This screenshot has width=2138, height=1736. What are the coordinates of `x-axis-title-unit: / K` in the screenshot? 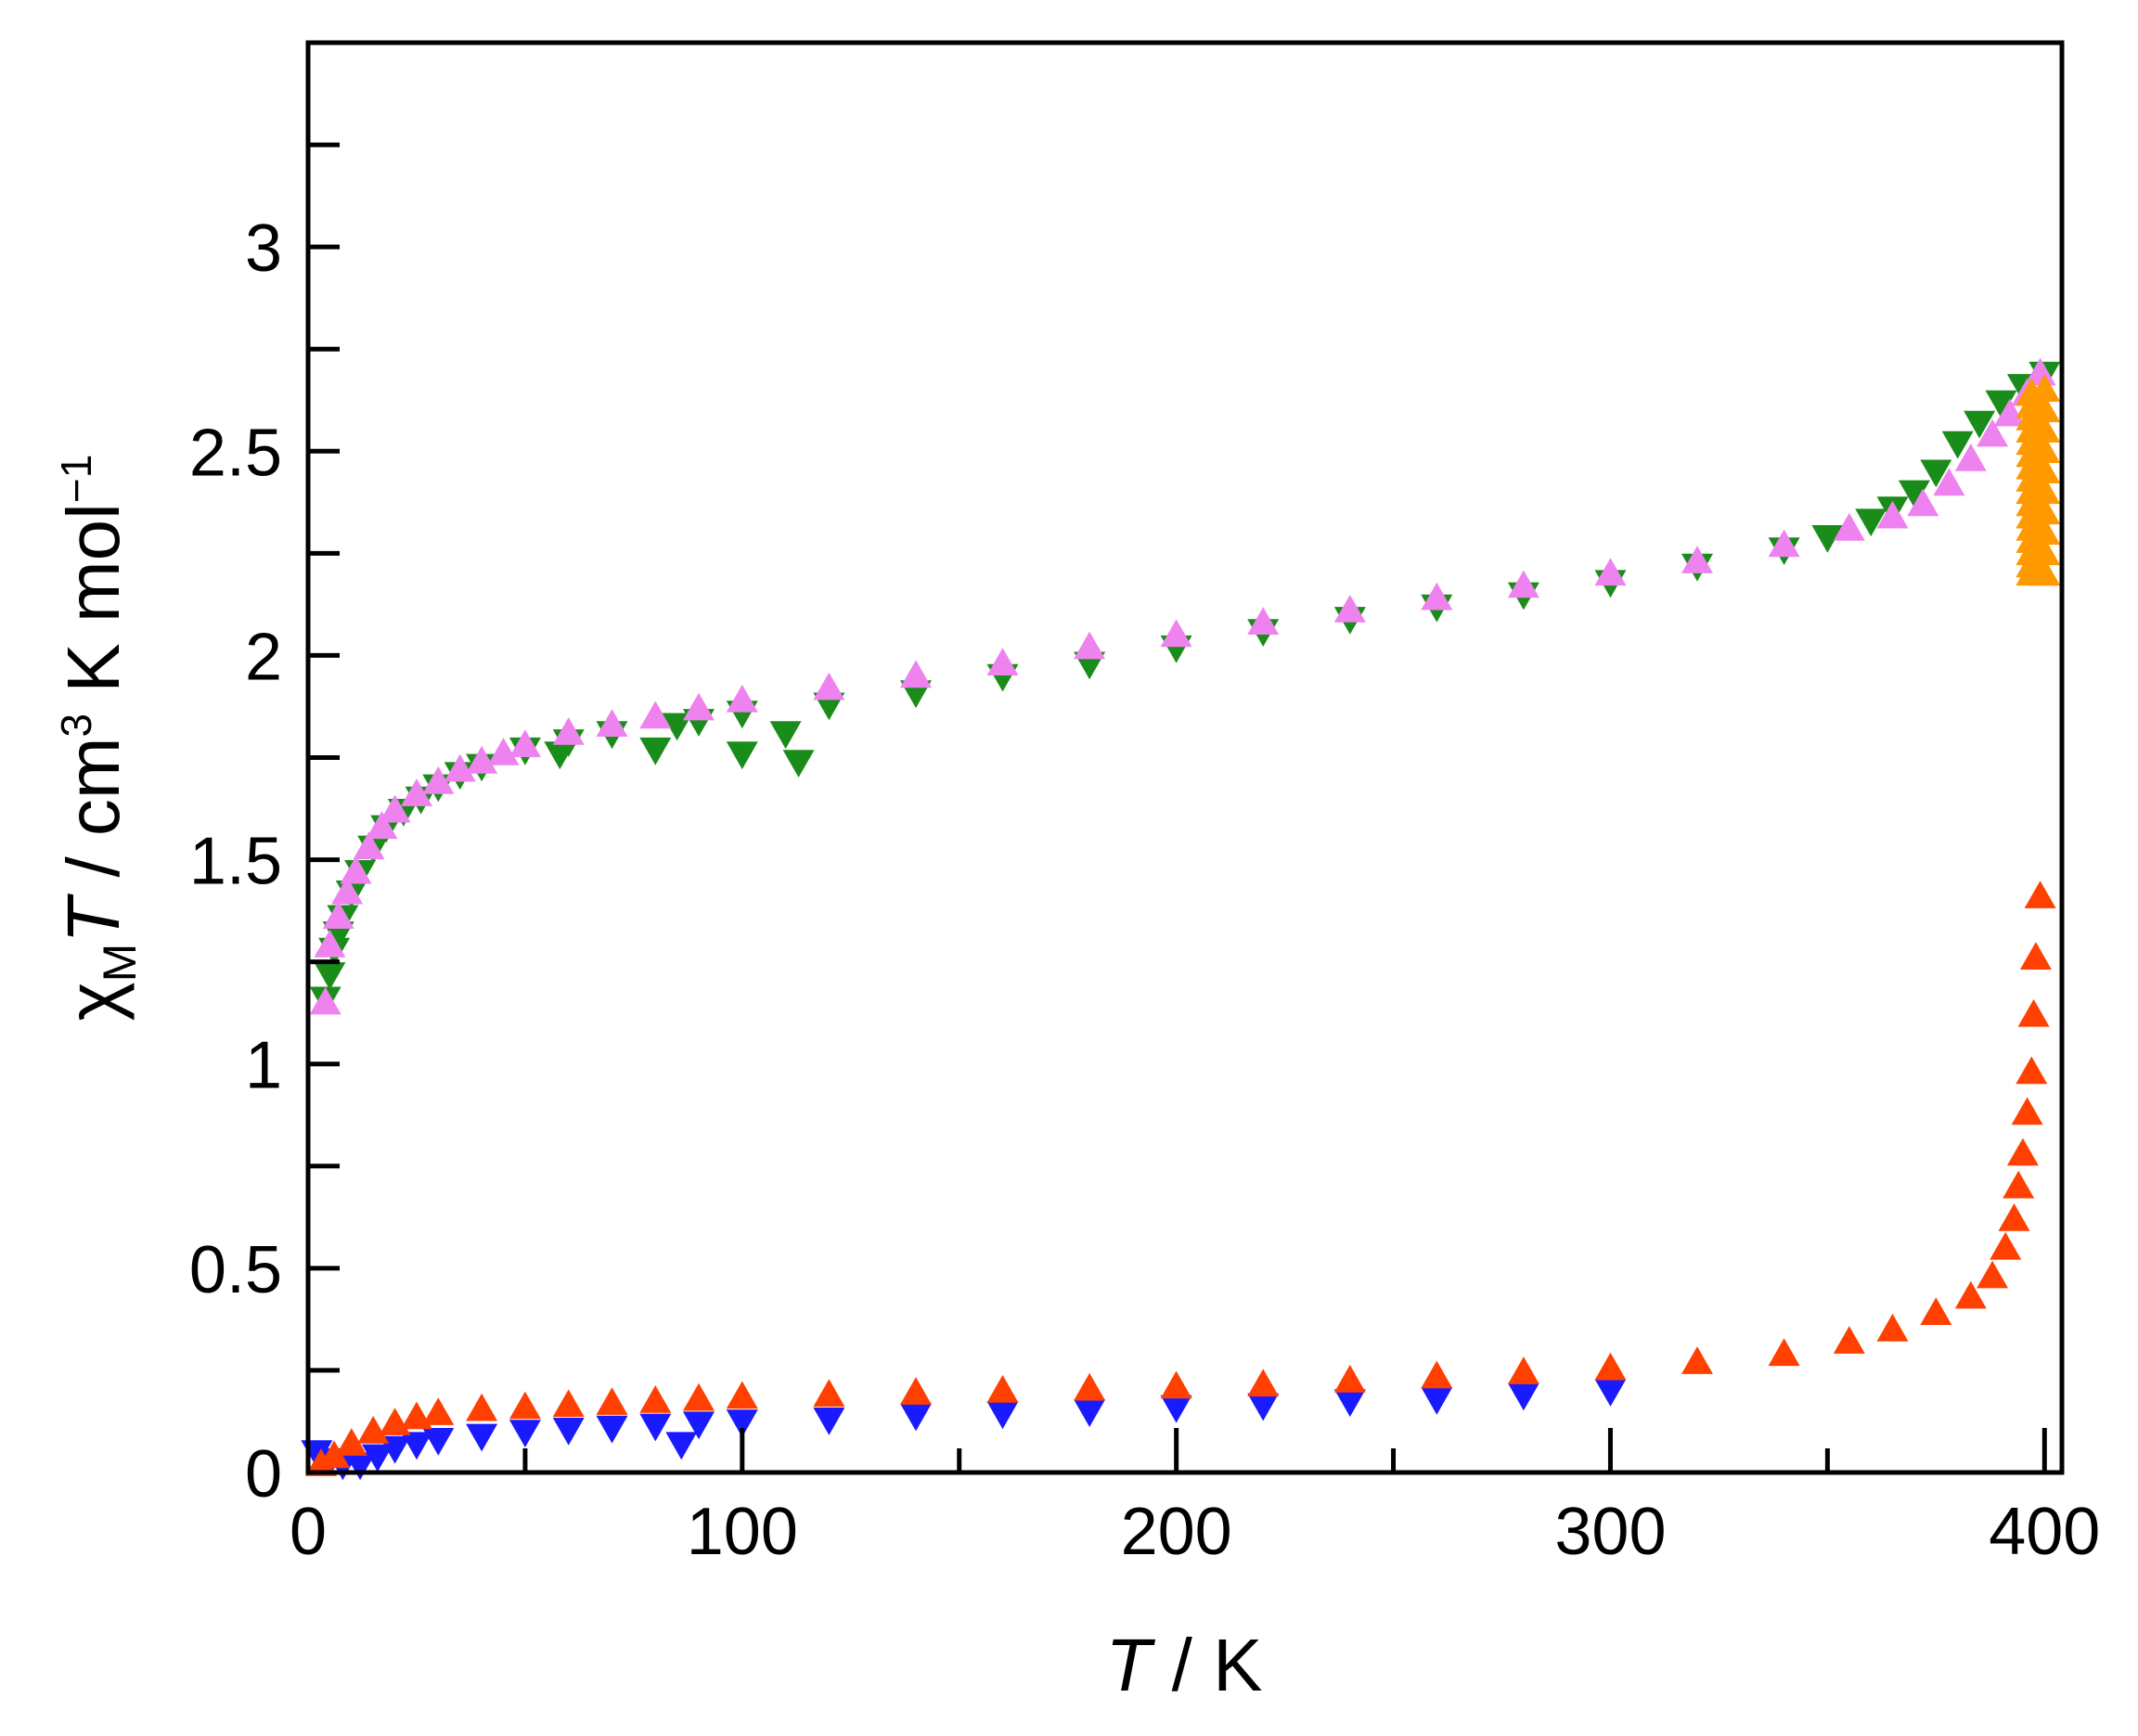 It's located at (1206, 1665).